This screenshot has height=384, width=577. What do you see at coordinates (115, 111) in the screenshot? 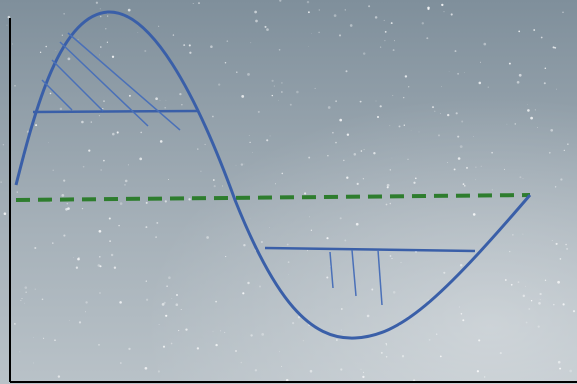
I see `crest-level-line` at bounding box center [115, 111].